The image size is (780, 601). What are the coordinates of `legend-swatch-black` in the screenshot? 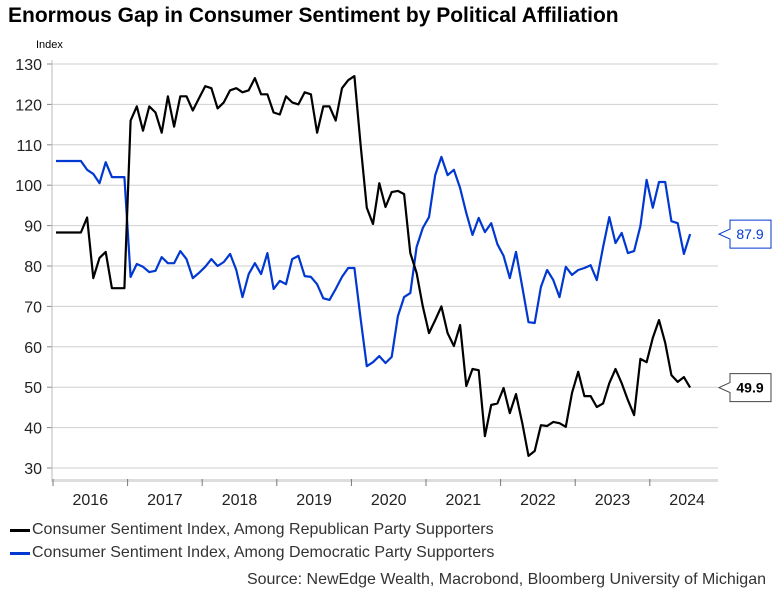 It's located at (20, 530).